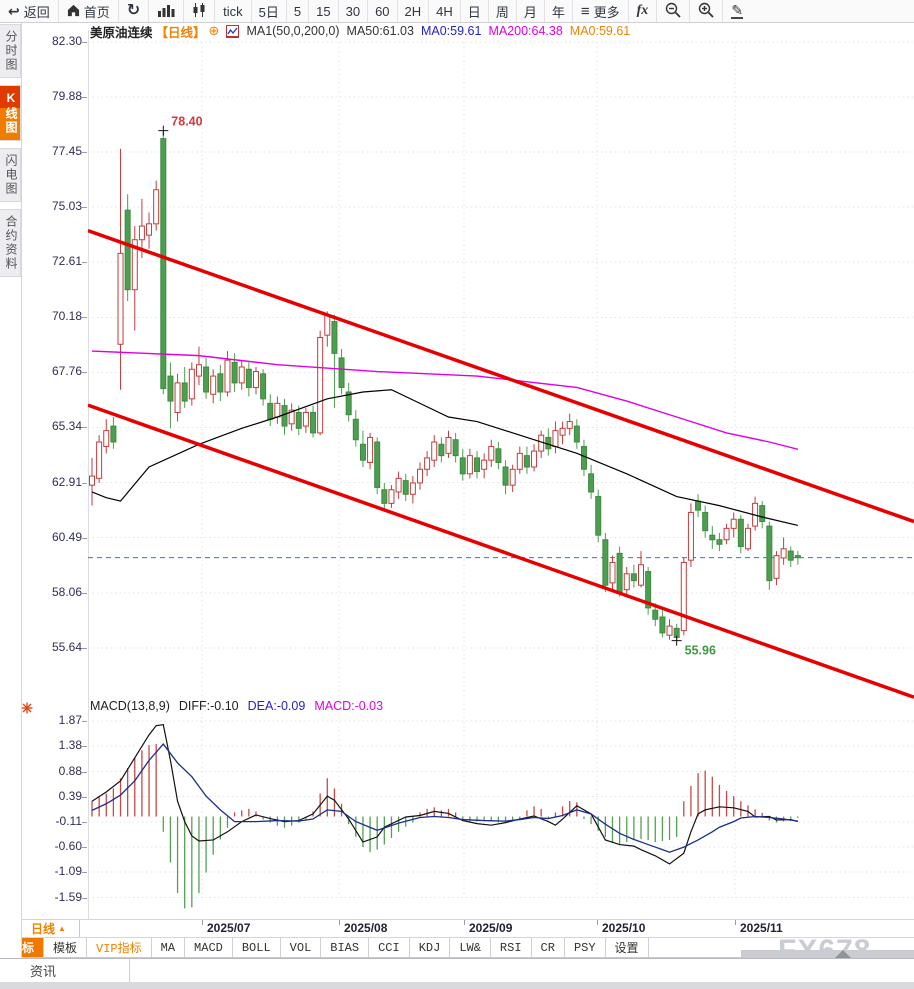 Image resolution: width=914 pixels, height=989 pixels. I want to click on interval-day: 日, so click(475, 11).